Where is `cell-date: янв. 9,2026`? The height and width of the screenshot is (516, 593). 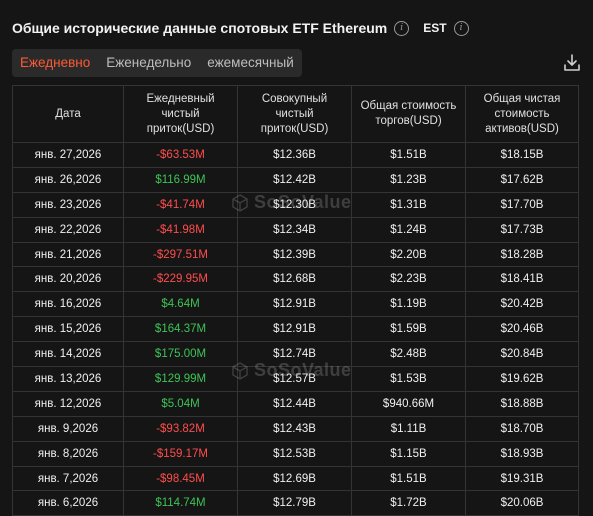 cell-date: янв. 9,2026 is located at coordinates (68, 428).